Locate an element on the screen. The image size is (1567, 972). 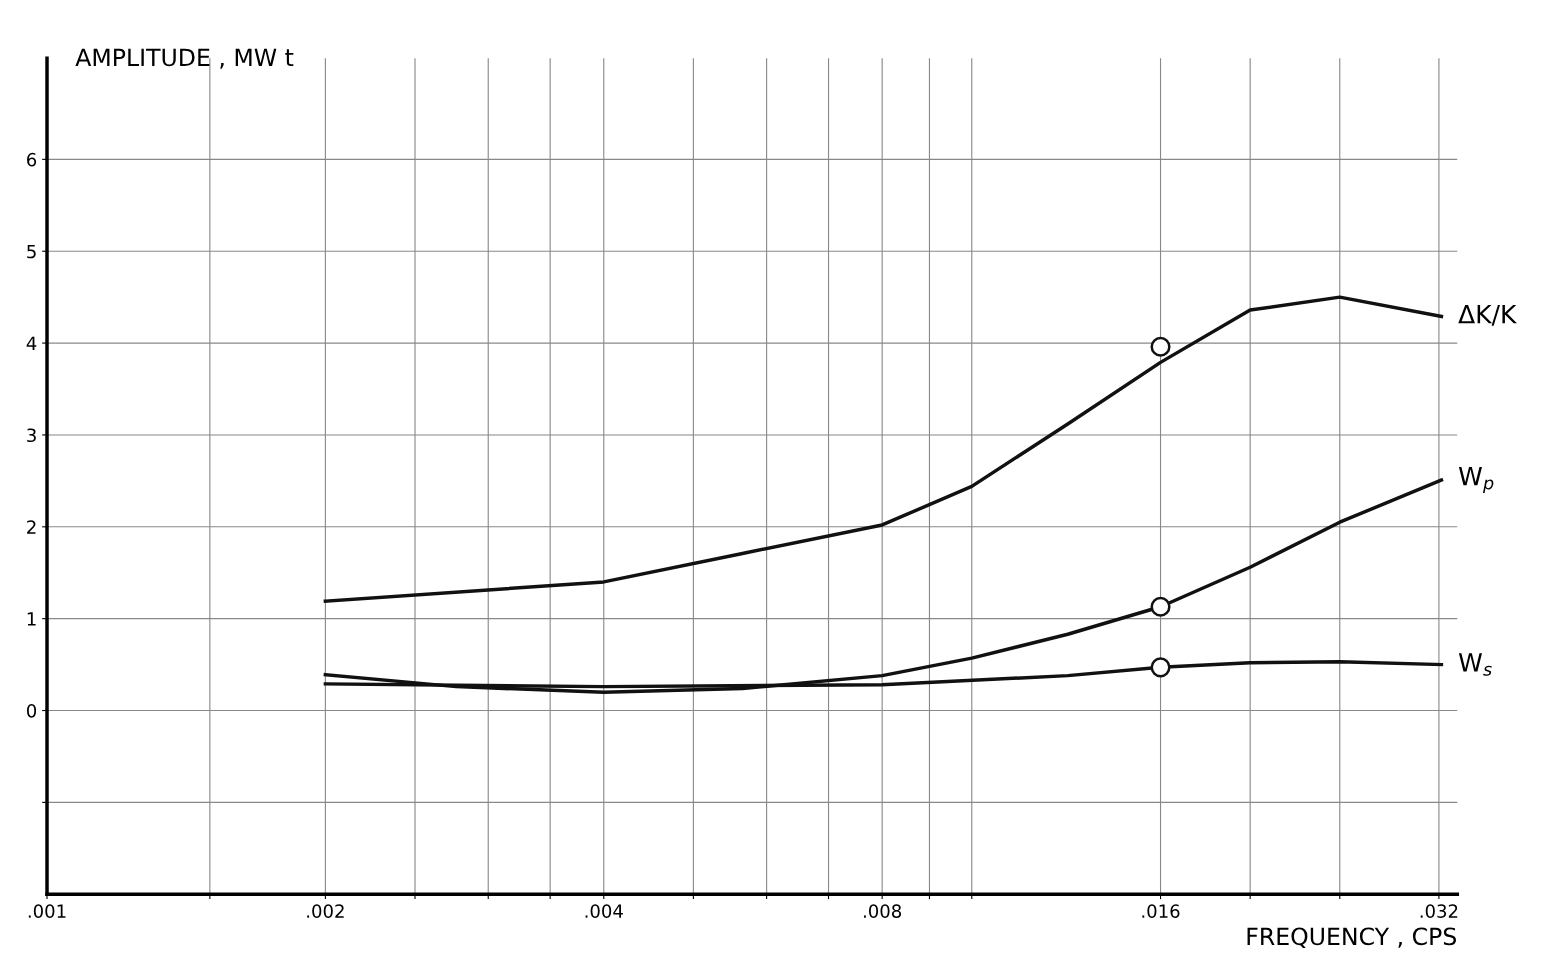
series-label: ΔK/K is located at coordinates (1487, 315).